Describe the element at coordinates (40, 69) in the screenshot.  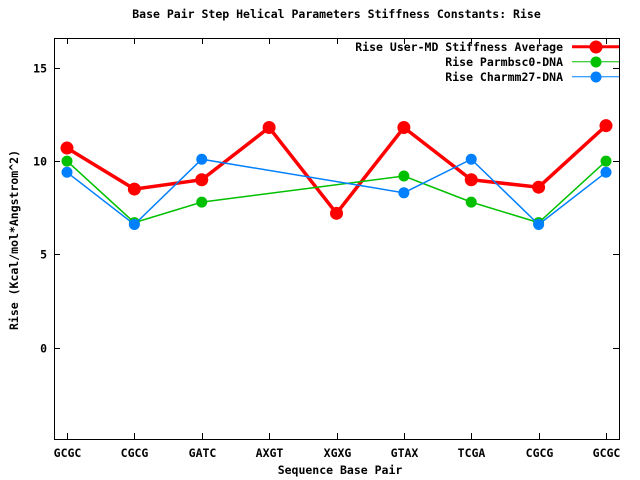
I see `y-tick-label: 15` at that location.